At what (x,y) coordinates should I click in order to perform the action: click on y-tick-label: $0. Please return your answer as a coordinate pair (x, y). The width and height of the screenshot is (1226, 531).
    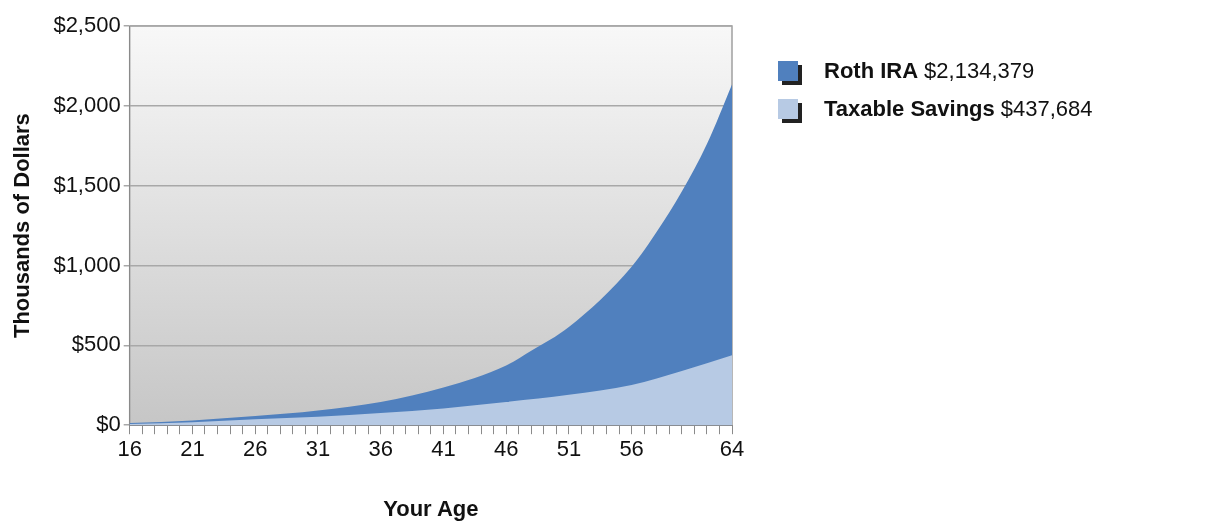
    Looking at the image, I should click on (108, 424).